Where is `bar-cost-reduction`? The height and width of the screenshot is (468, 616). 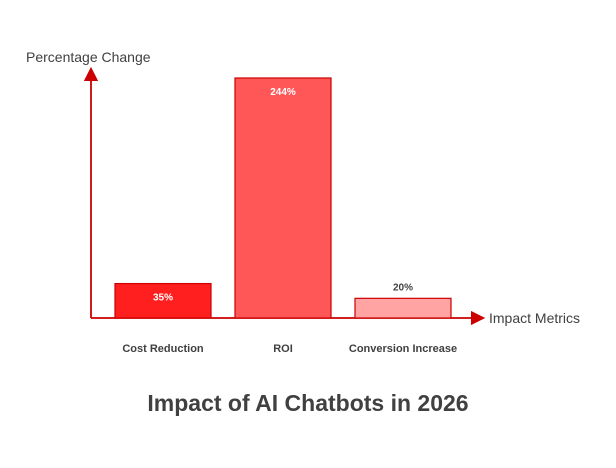 bar-cost-reduction is located at coordinates (163, 300).